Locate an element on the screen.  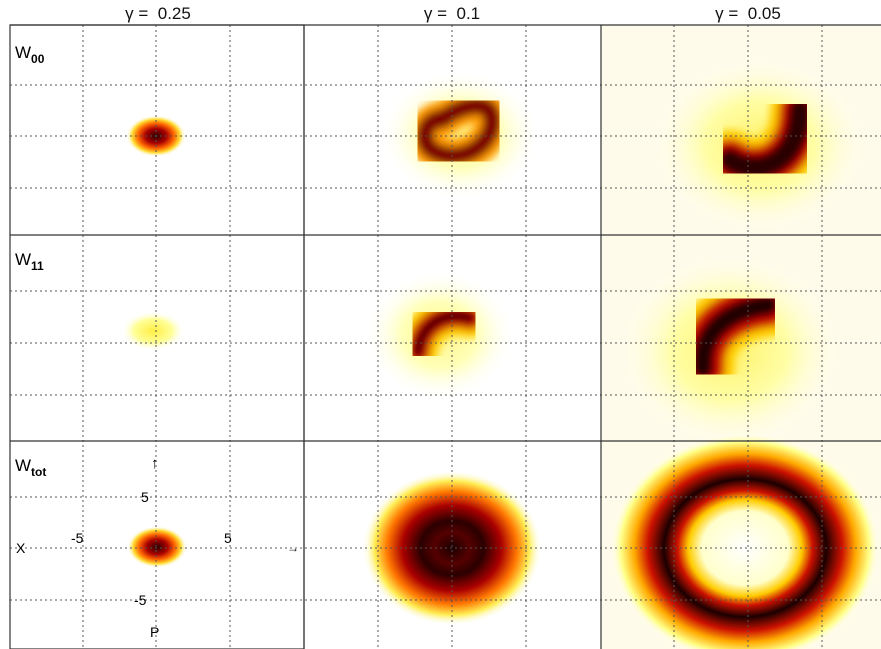
arc-core-w11-g01 is located at coordinates (444, 333).